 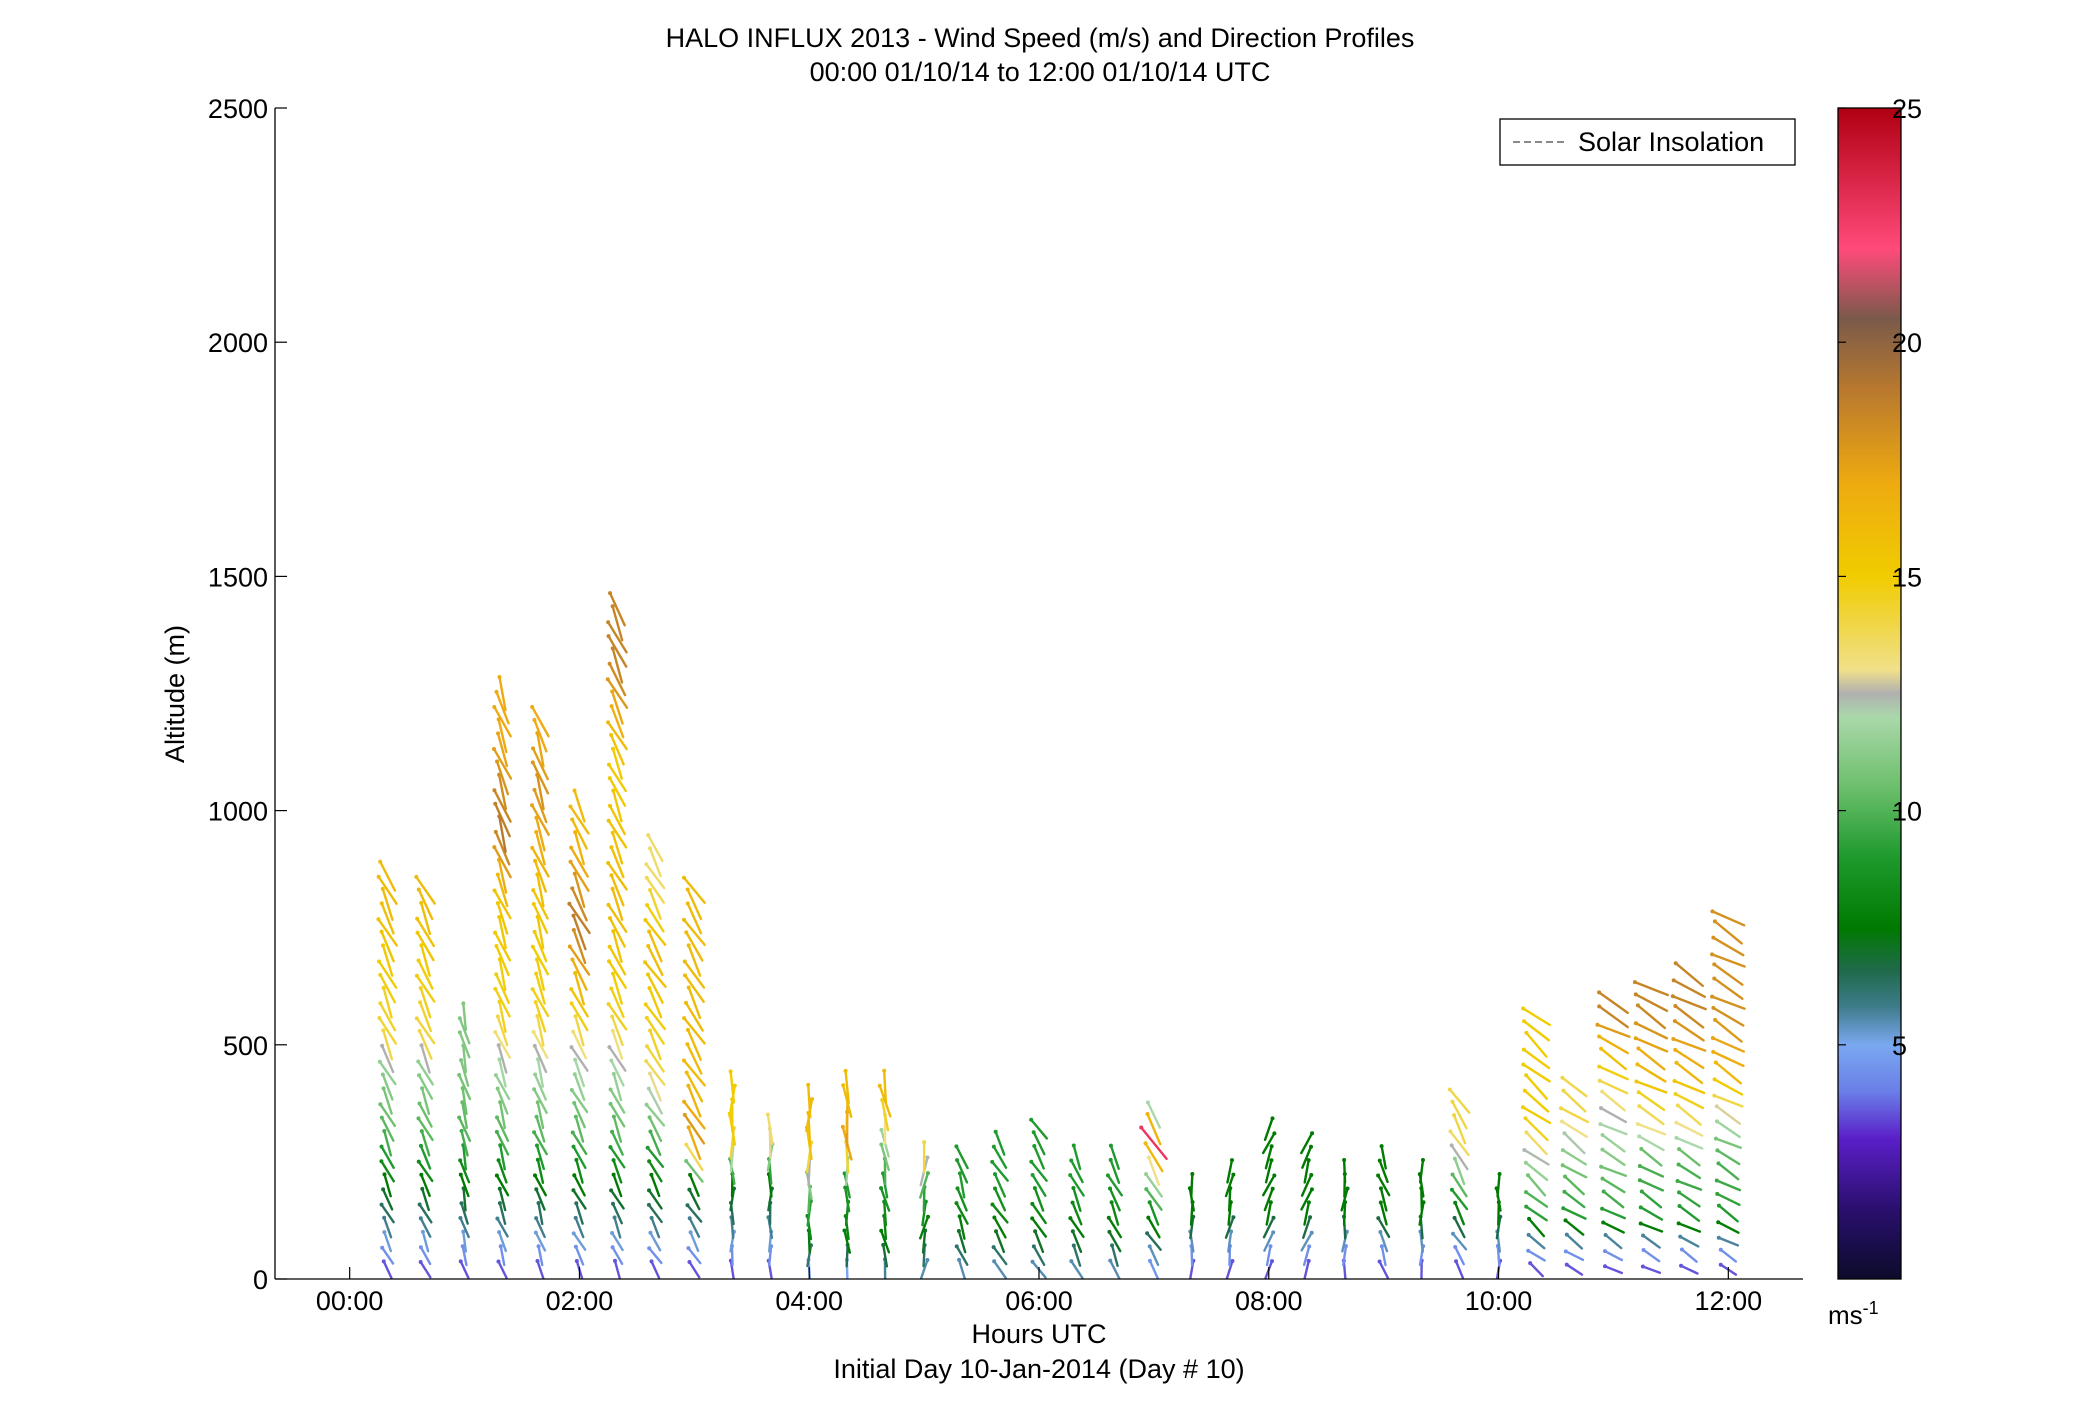 What do you see at coordinates (349, 1291) in the screenshot?
I see `x-tick: 00:00` at bounding box center [349, 1291].